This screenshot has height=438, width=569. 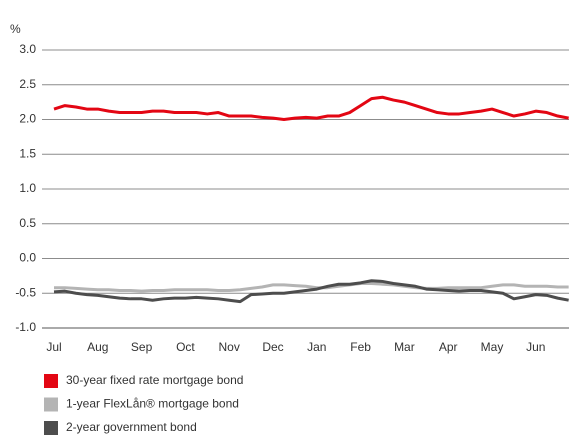 What do you see at coordinates (152, 404) in the screenshot?
I see `legend-label: 1-year FlexLån® mortgage bond` at bounding box center [152, 404].